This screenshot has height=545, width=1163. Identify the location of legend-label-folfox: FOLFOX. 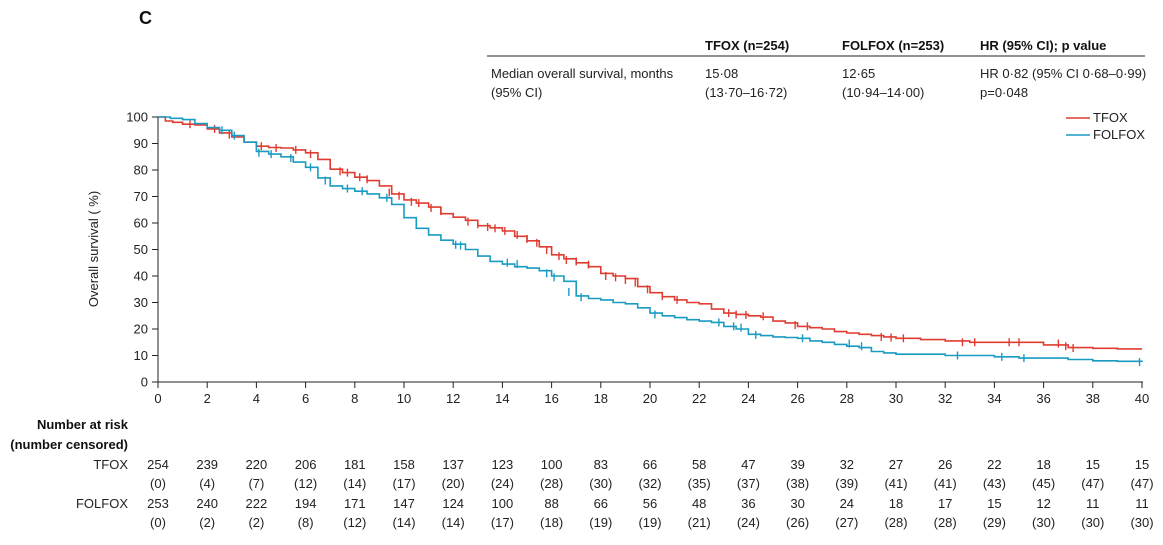
(1119, 134).